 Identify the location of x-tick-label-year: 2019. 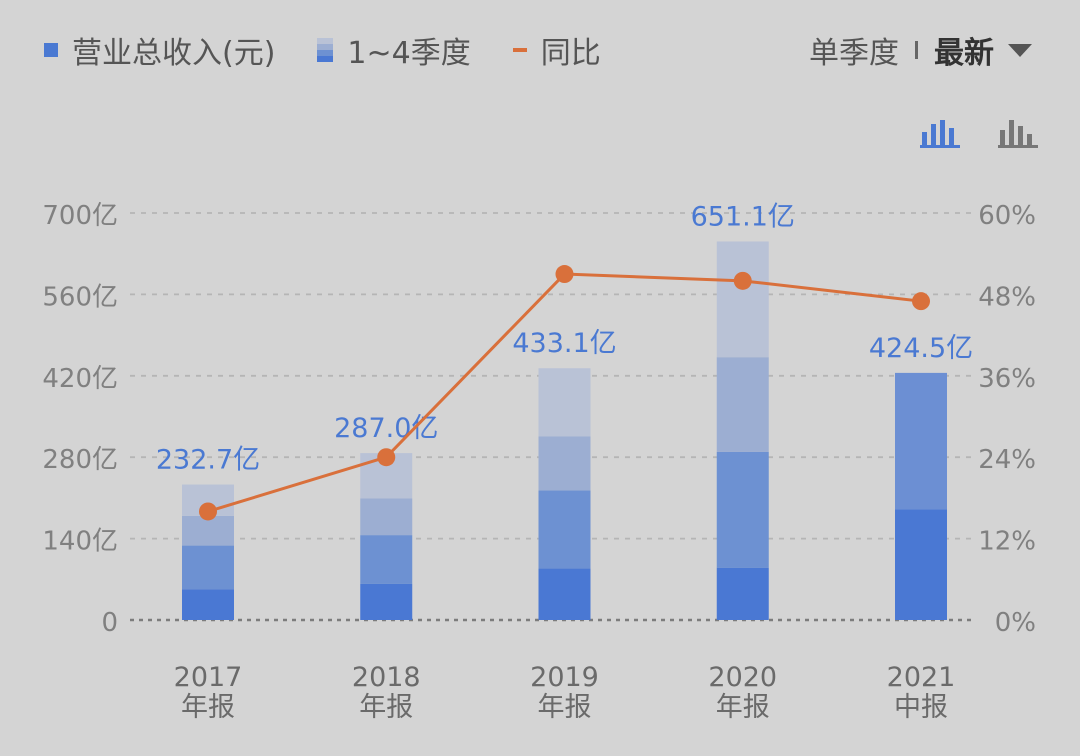
(564, 677).